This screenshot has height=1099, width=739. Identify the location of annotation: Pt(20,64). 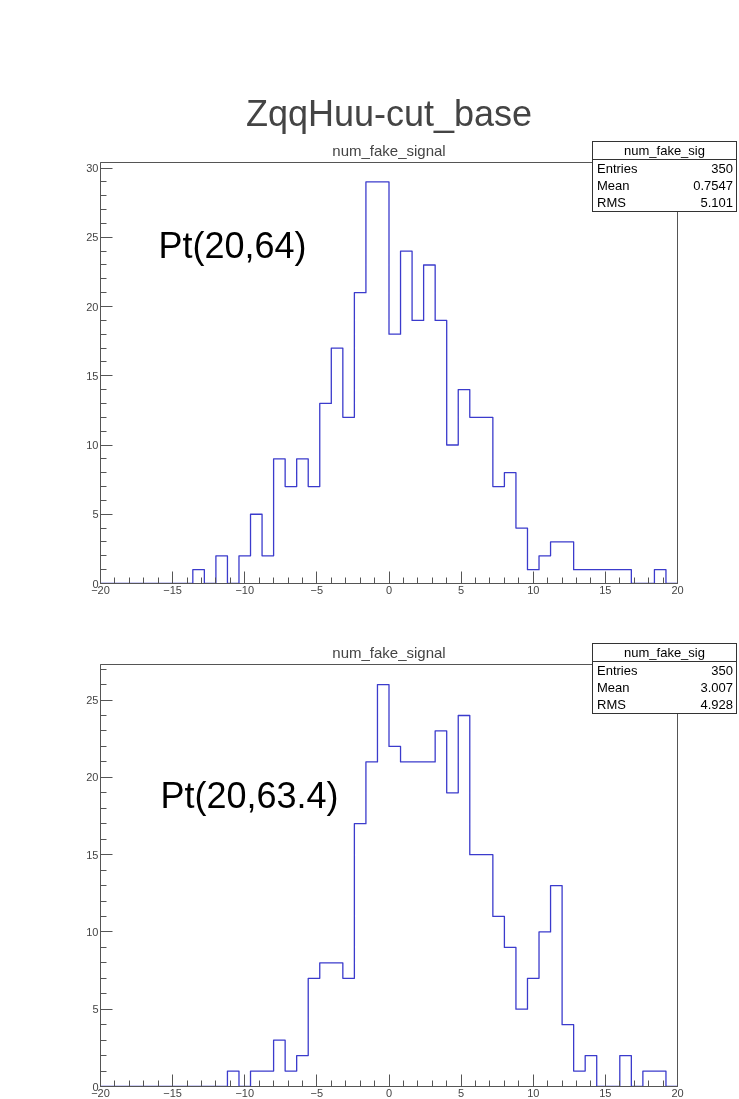
(232, 245).